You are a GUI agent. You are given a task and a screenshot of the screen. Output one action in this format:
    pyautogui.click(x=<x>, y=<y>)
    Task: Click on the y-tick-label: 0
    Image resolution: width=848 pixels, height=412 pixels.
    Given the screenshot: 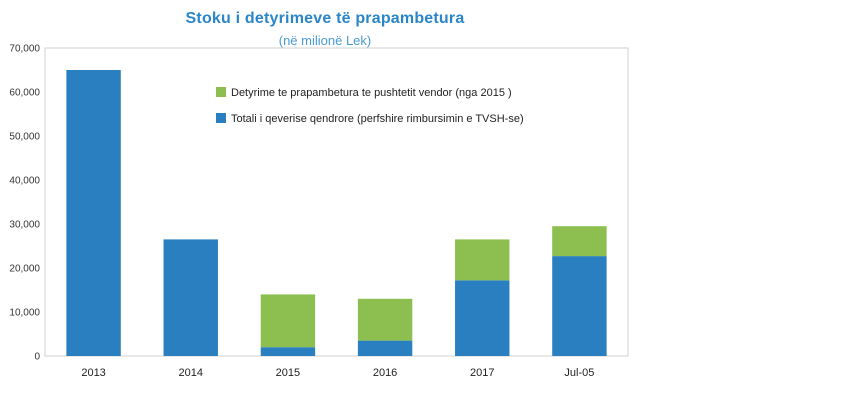 What is the action you would take?
    pyautogui.click(x=37, y=357)
    